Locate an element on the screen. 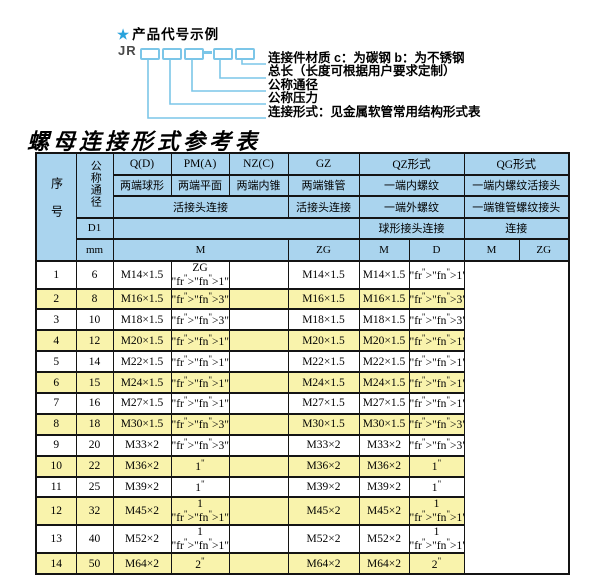  header-qg-desc1: 一端内螺纹活接头 is located at coordinates (516, 185).